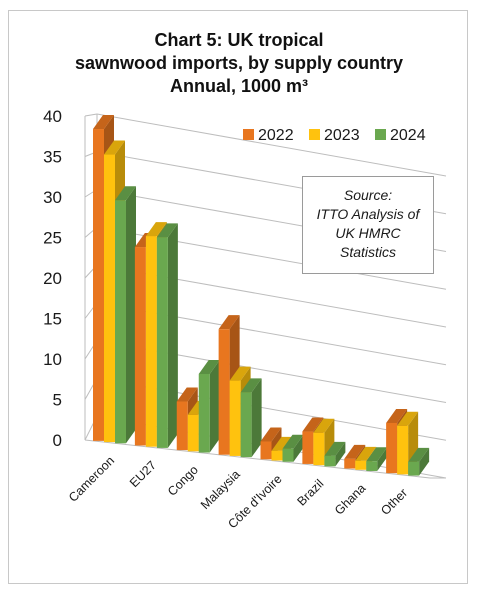 The image size is (478, 593). Describe the element at coordinates (408, 135) in the screenshot. I see `legend-label: 2024` at that location.